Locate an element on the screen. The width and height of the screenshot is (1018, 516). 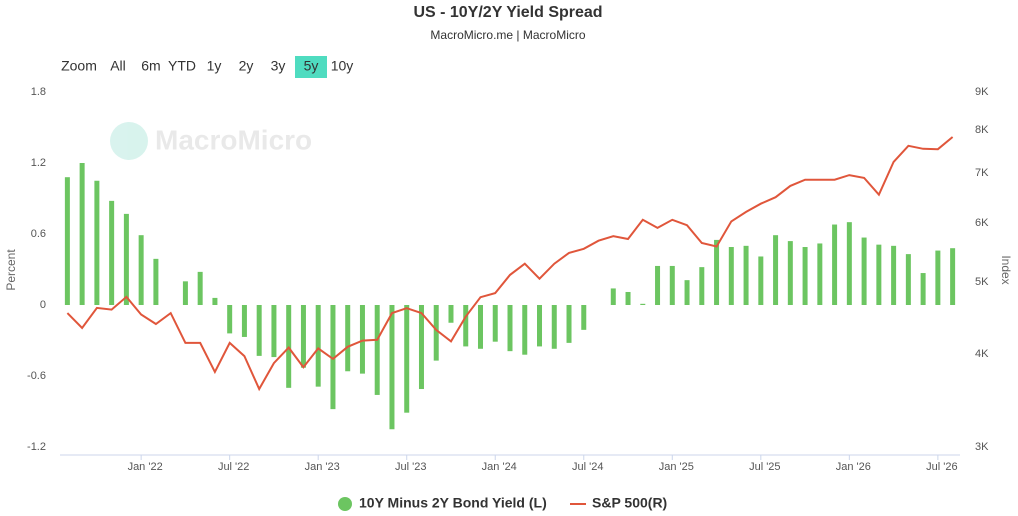
y-tick-label: 0 is located at coordinates (43, 305).